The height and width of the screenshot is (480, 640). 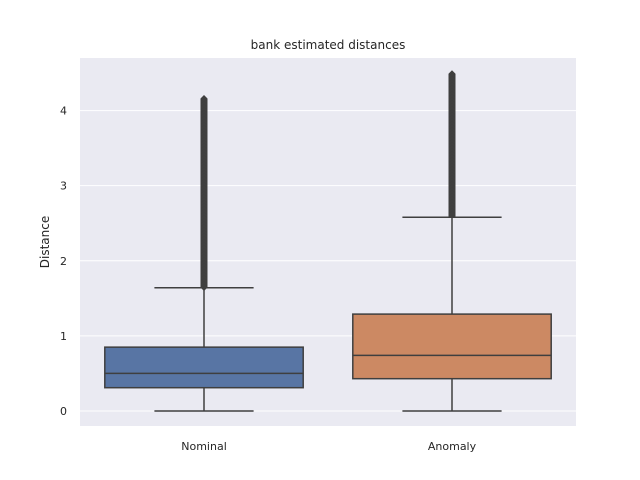 What do you see at coordinates (63, 336) in the screenshot?
I see `y-tick-label: 1` at bounding box center [63, 336].